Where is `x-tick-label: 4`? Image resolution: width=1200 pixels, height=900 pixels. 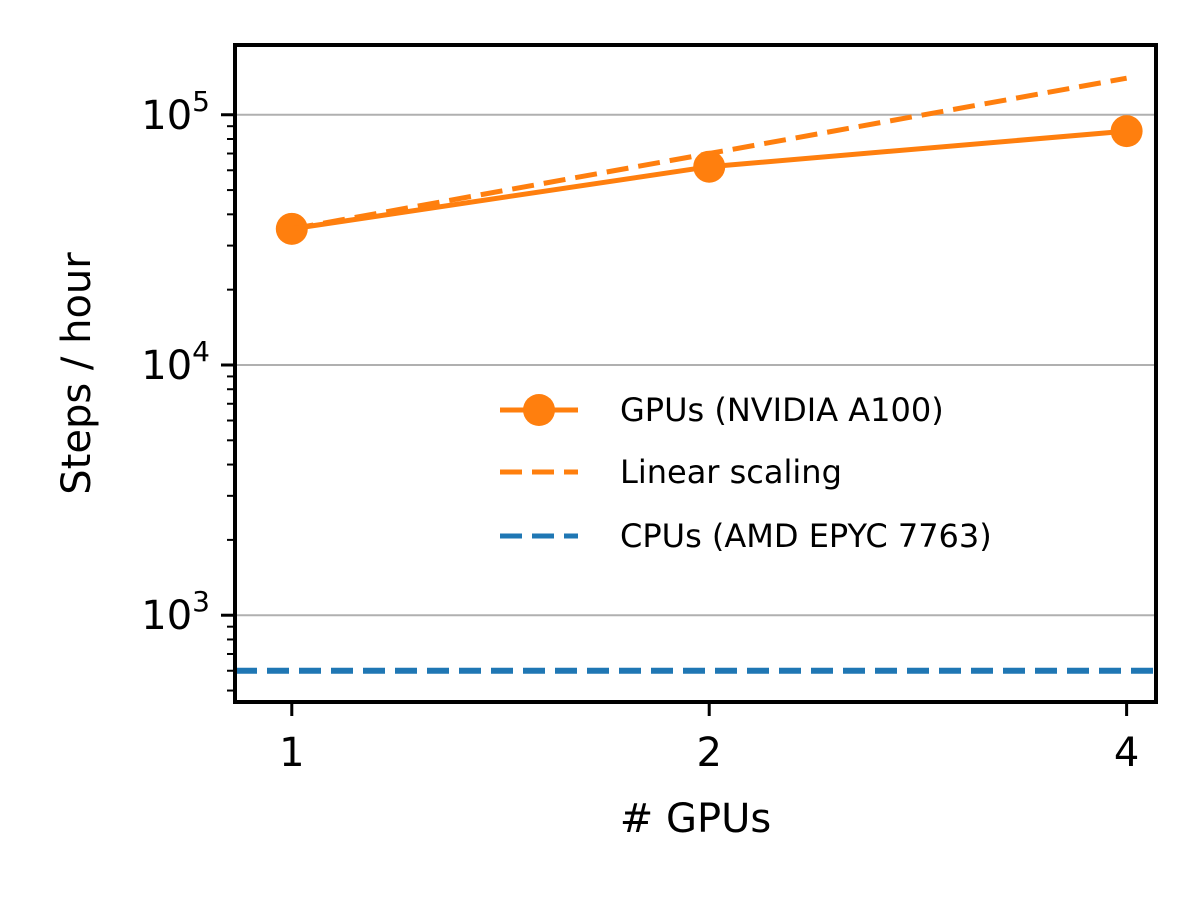 x-tick-label: 4 is located at coordinates (1126, 753).